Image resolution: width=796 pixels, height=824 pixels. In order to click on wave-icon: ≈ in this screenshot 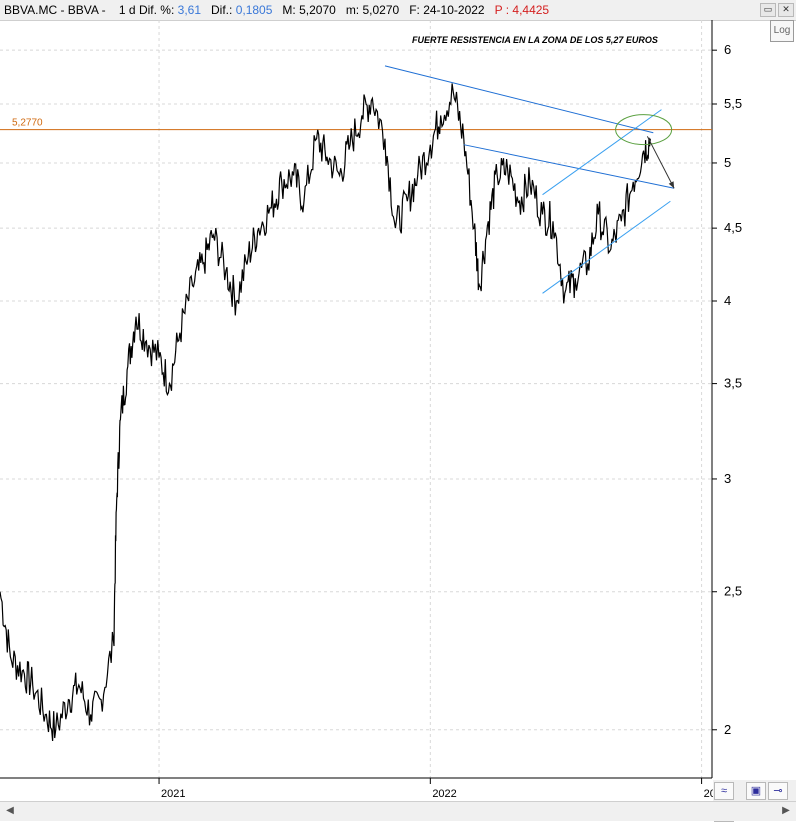, I will do `click(724, 791)`.